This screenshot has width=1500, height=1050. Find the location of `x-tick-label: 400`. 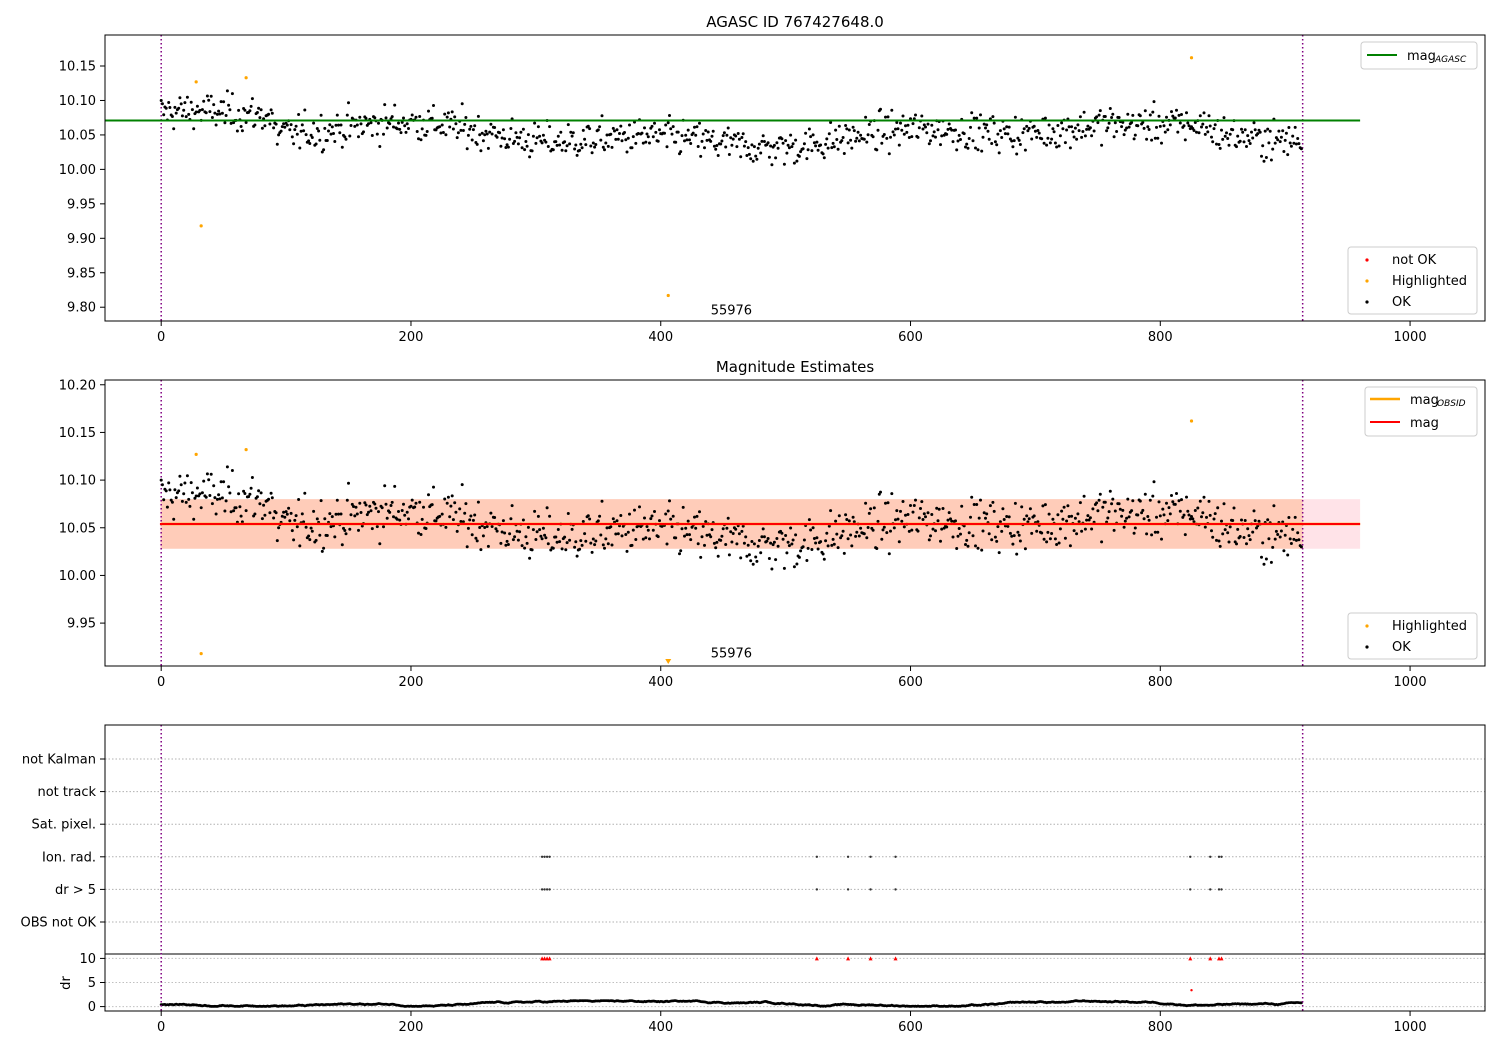

x-tick-label: 400 is located at coordinates (660, 337).